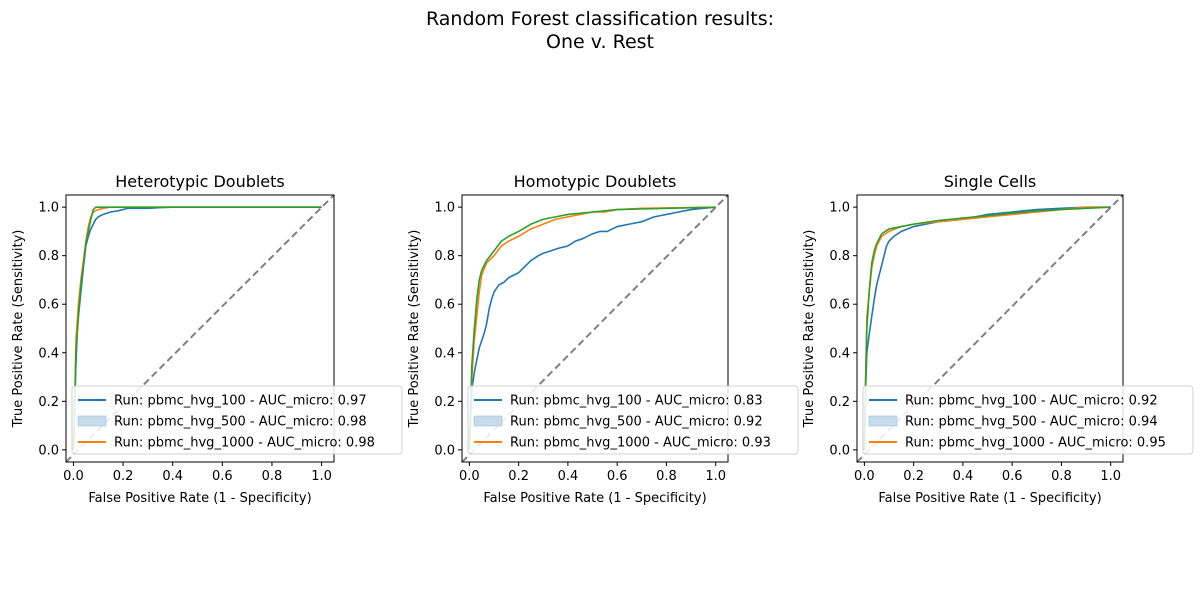 The image size is (1200, 600). What do you see at coordinates (636, 422) in the screenshot?
I see `legend-entry: Run: pbmc_hvg_500 - AUC_micro: 0.92` at bounding box center [636, 422].